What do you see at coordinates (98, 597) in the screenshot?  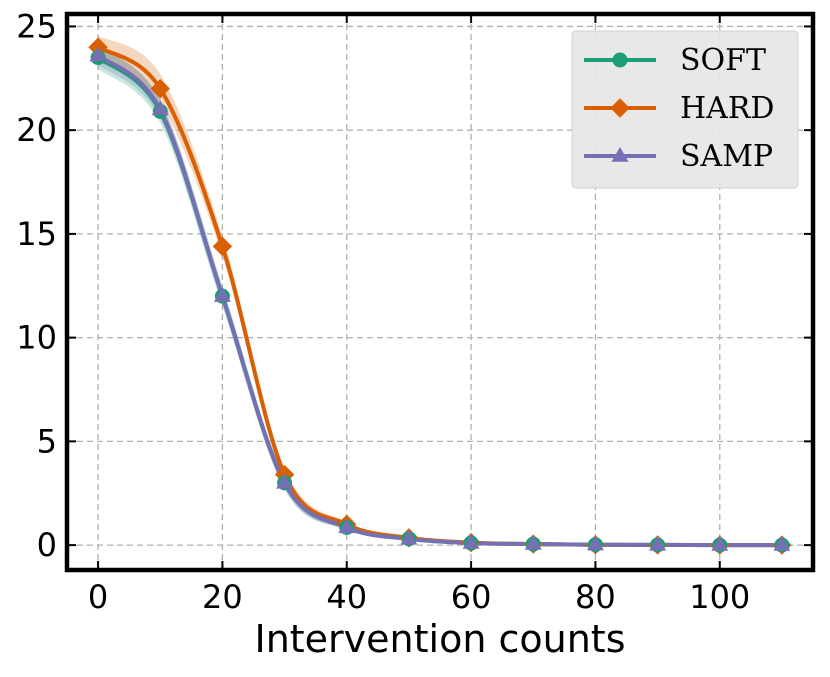 I see `x-tick-label: 0` at bounding box center [98, 597].